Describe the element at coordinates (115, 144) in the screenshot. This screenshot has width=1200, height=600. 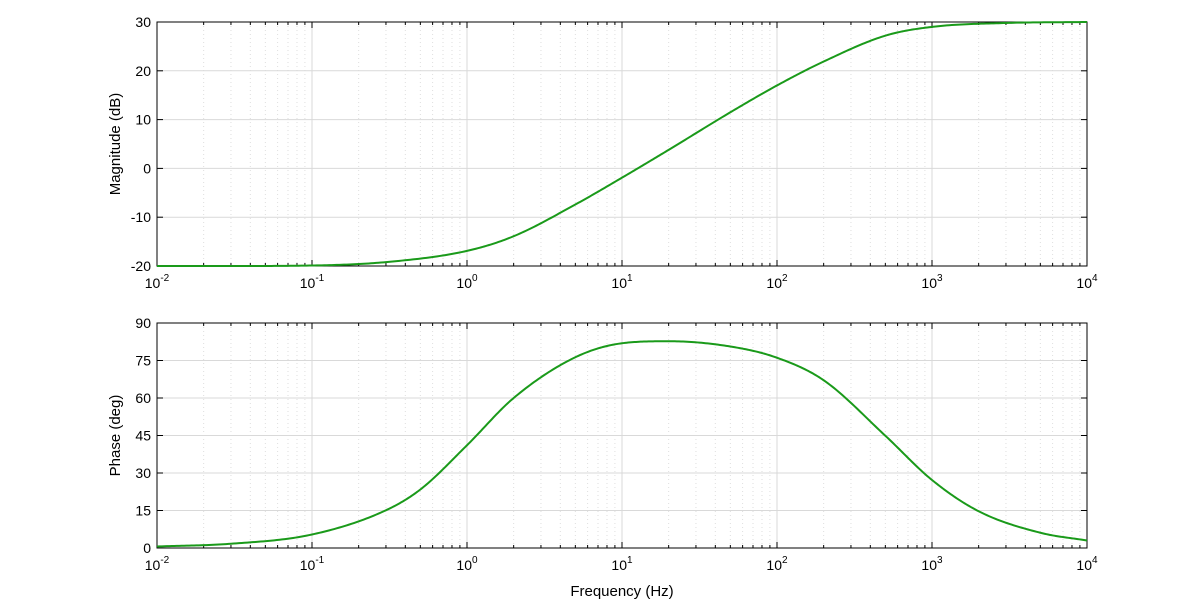
I see `y-axis-label: Magnitude (dB)` at that location.